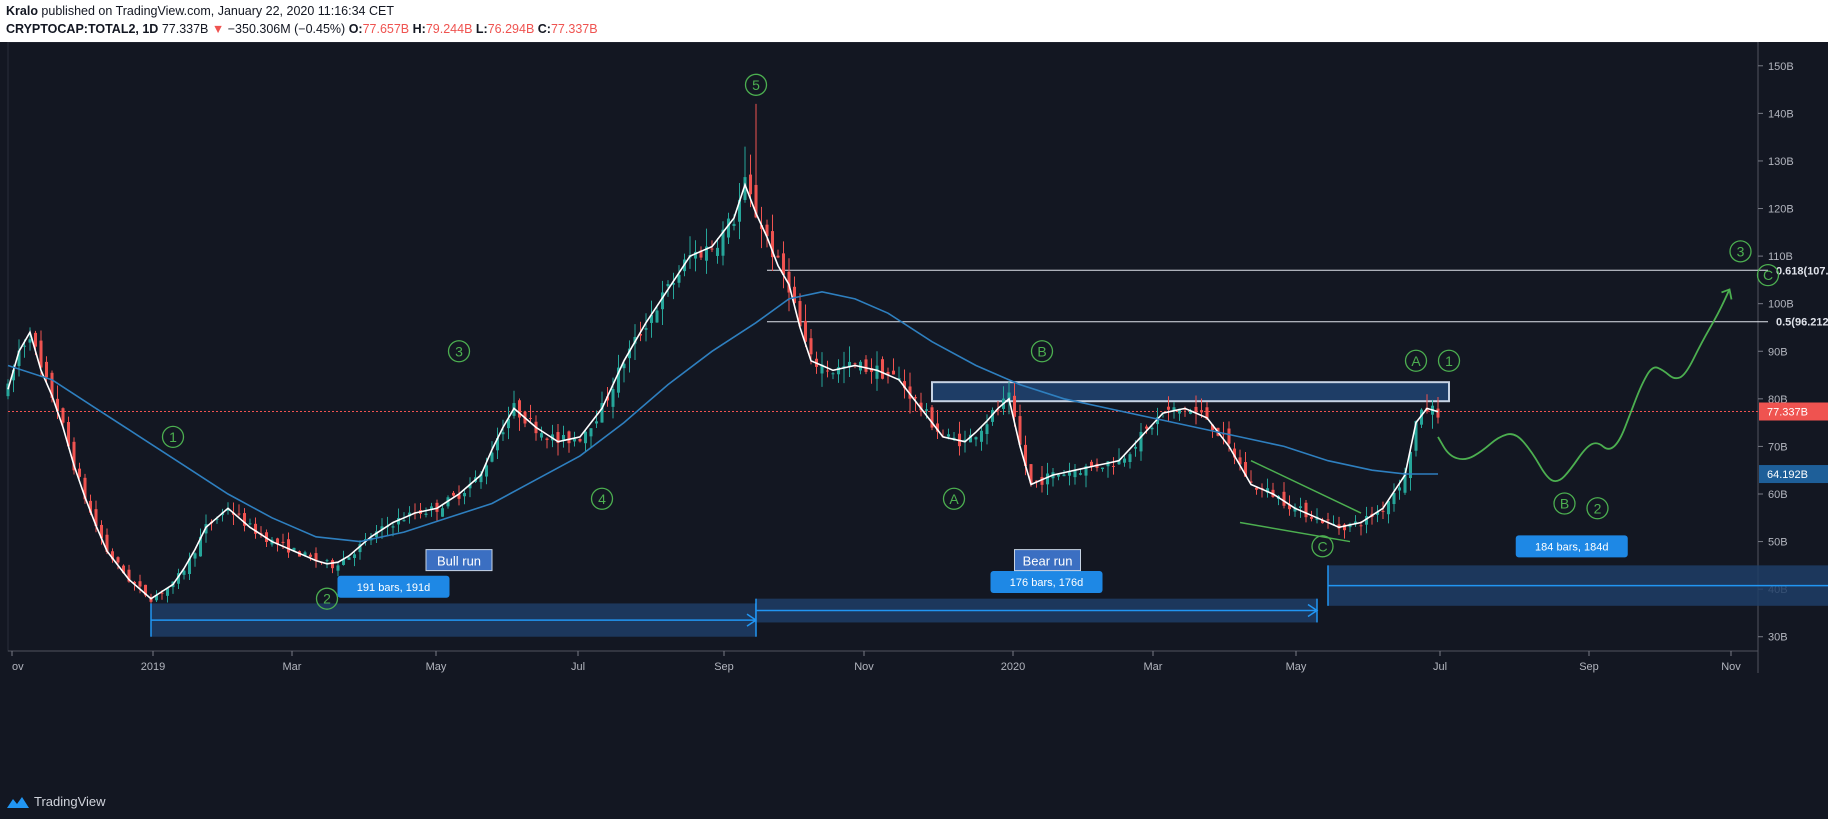 The image size is (1828, 819). Describe the element at coordinates (574, 29) in the screenshot. I see `close-value: 77.337B` at that location.